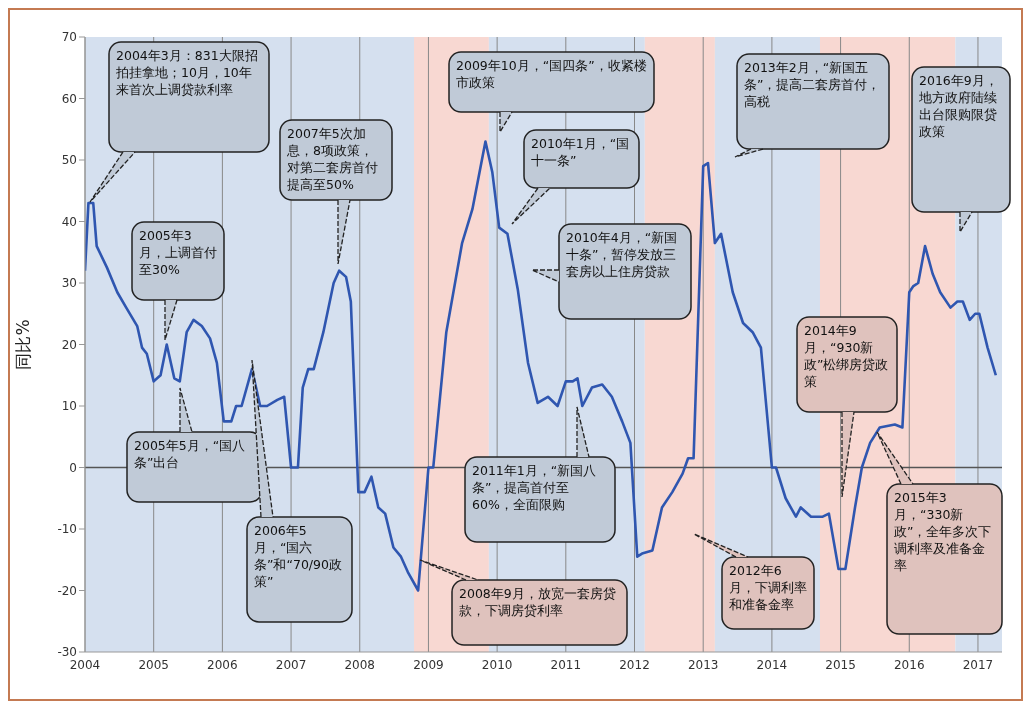 This screenshot has height=705, width=1027. I want to click on y-tick-label: -20, so click(67, 590).